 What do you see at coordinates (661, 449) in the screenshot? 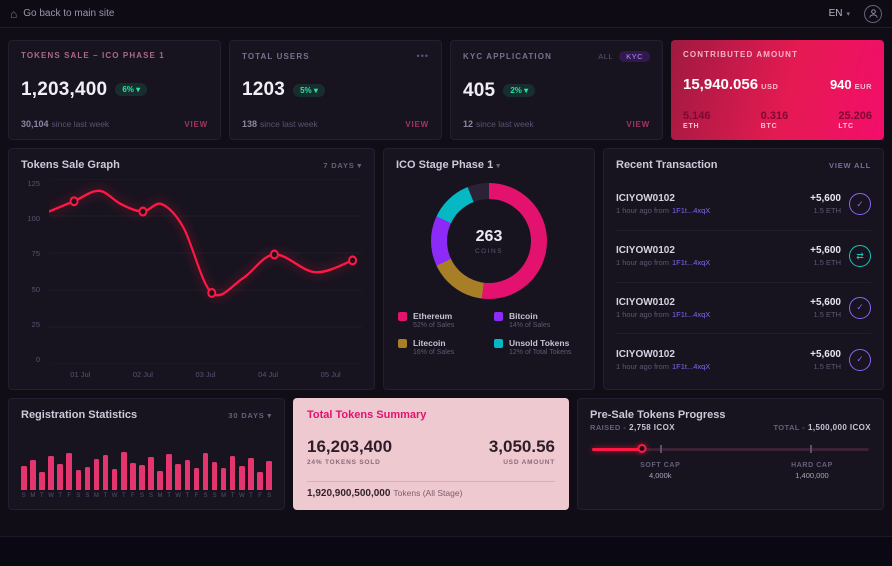
I see `soft-cap-tick` at bounding box center [661, 449].